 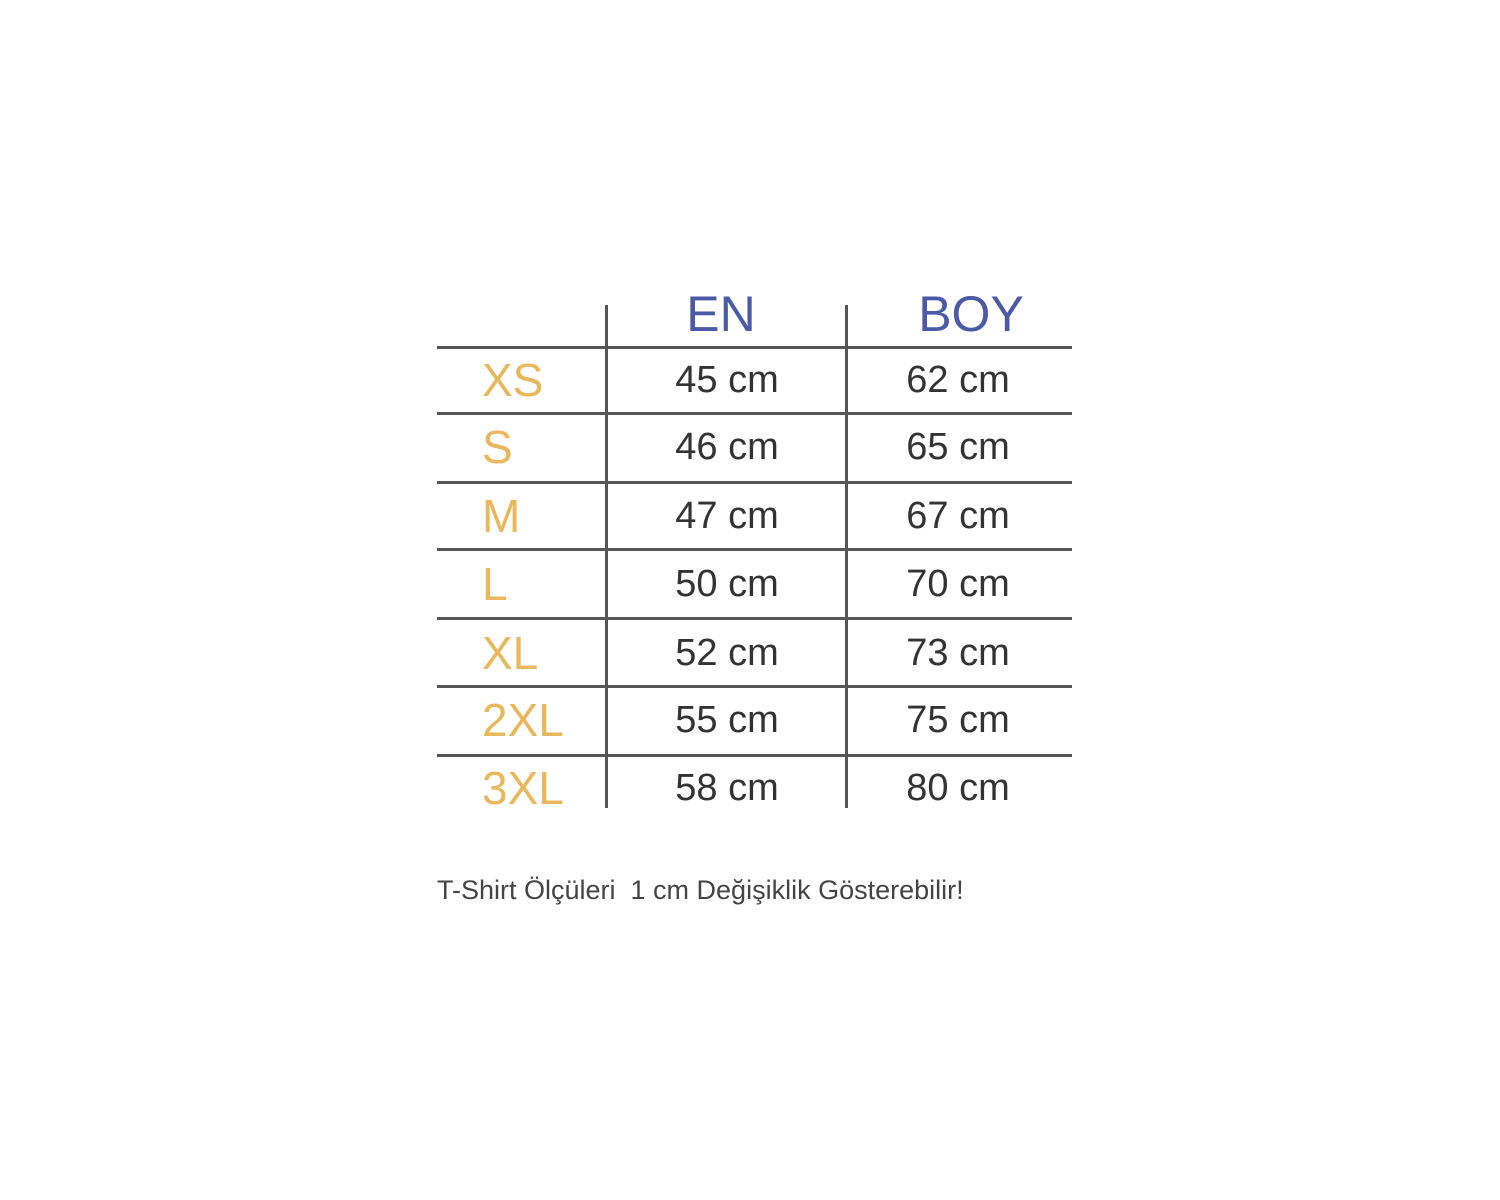 I want to click on boy-value: 80 cm, so click(x=958, y=788).